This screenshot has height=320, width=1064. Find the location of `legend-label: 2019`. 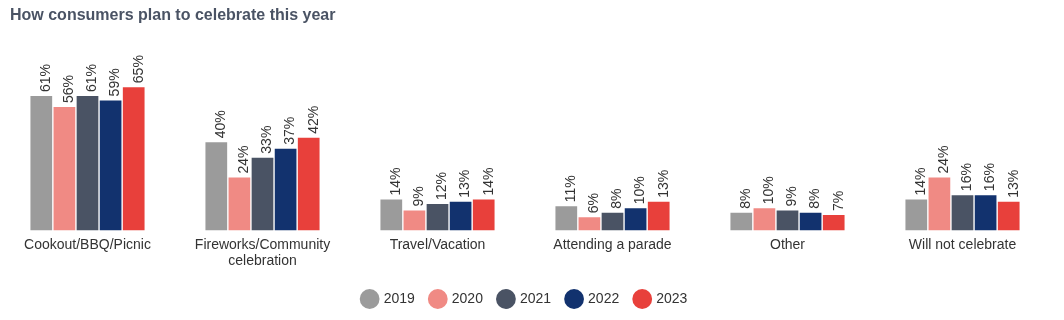

legend-label: 2019 is located at coordinates (399, 297).